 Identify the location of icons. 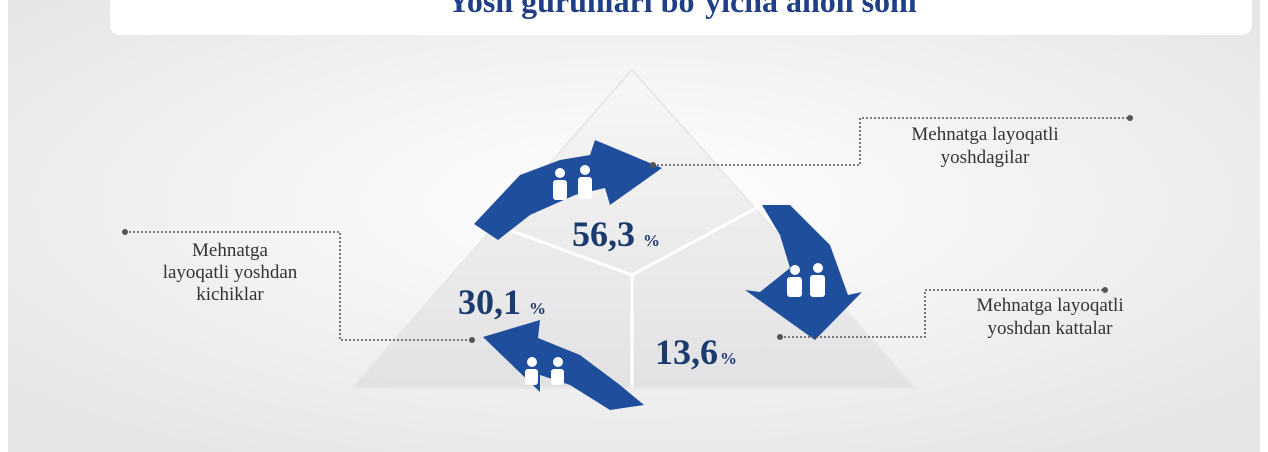
(675, 275).